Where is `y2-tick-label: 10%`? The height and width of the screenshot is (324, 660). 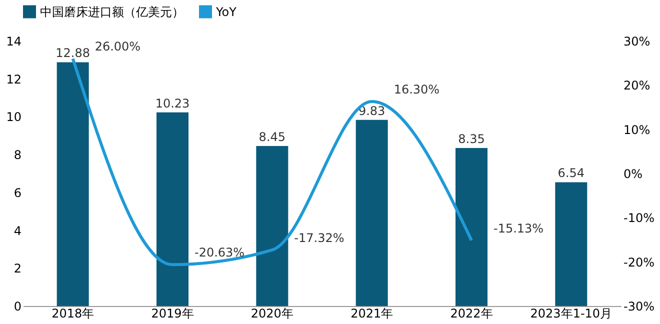
y2-tick-label: 10% is located at coordinates (637, 129).